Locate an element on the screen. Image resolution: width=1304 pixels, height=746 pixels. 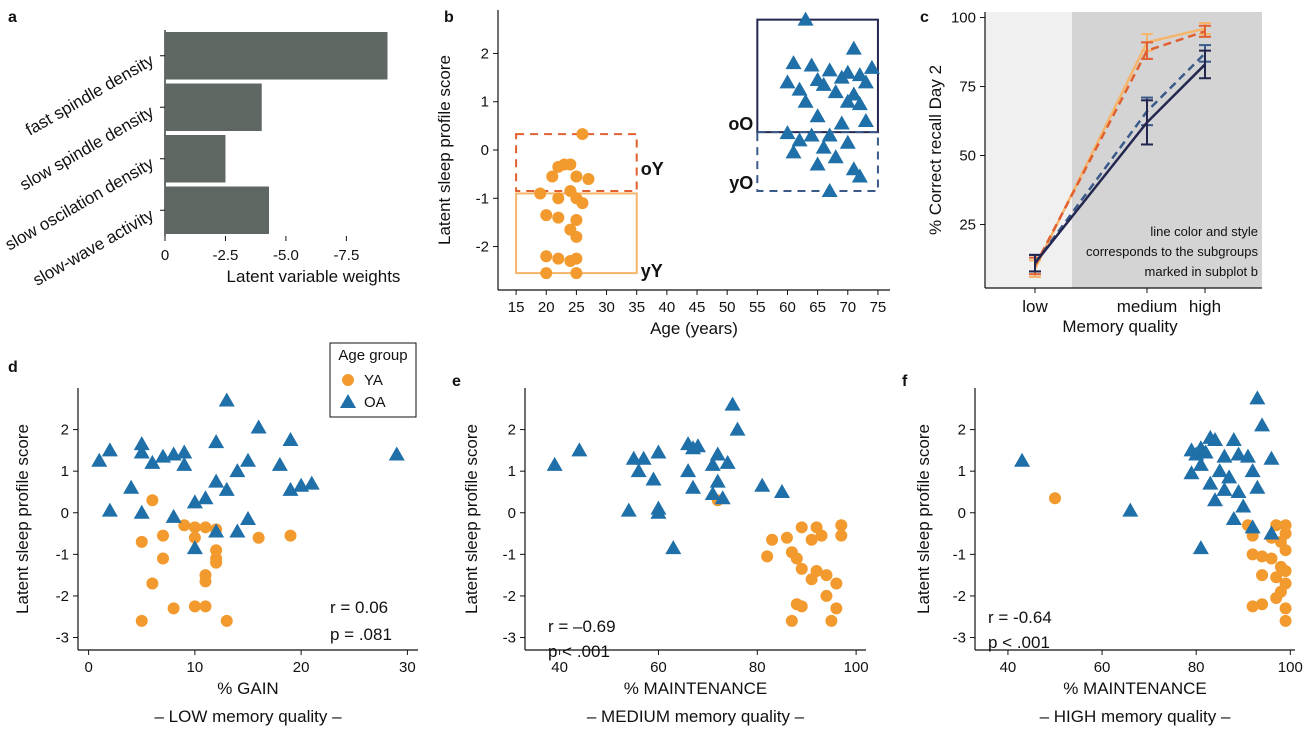
stat-p: p < .001 is located at coordinates (1019, 642).